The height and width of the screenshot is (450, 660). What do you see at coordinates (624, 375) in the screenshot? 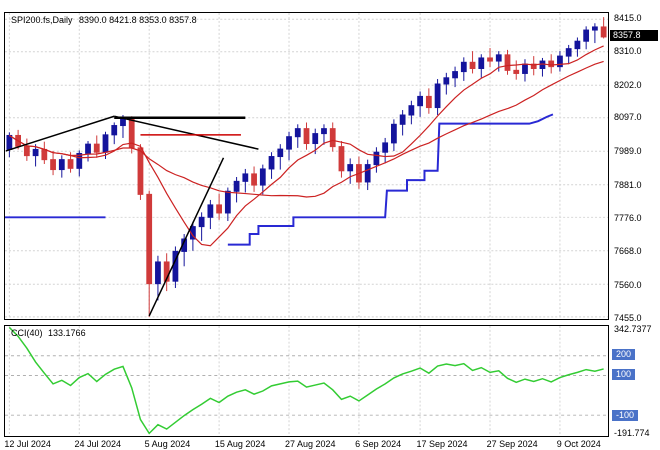
I see `cci-level-badge: 100` at bounding box center [624, 375].